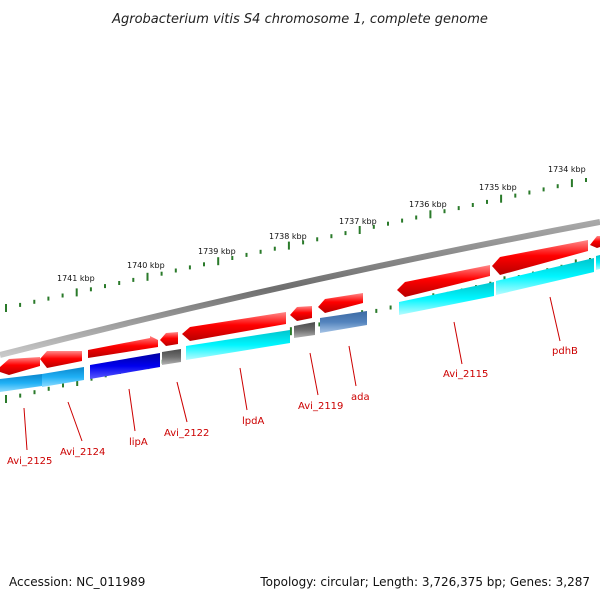 This screenshot has height=600, width=600. I want to click on gene-lipA-rev, so click(125, 366).